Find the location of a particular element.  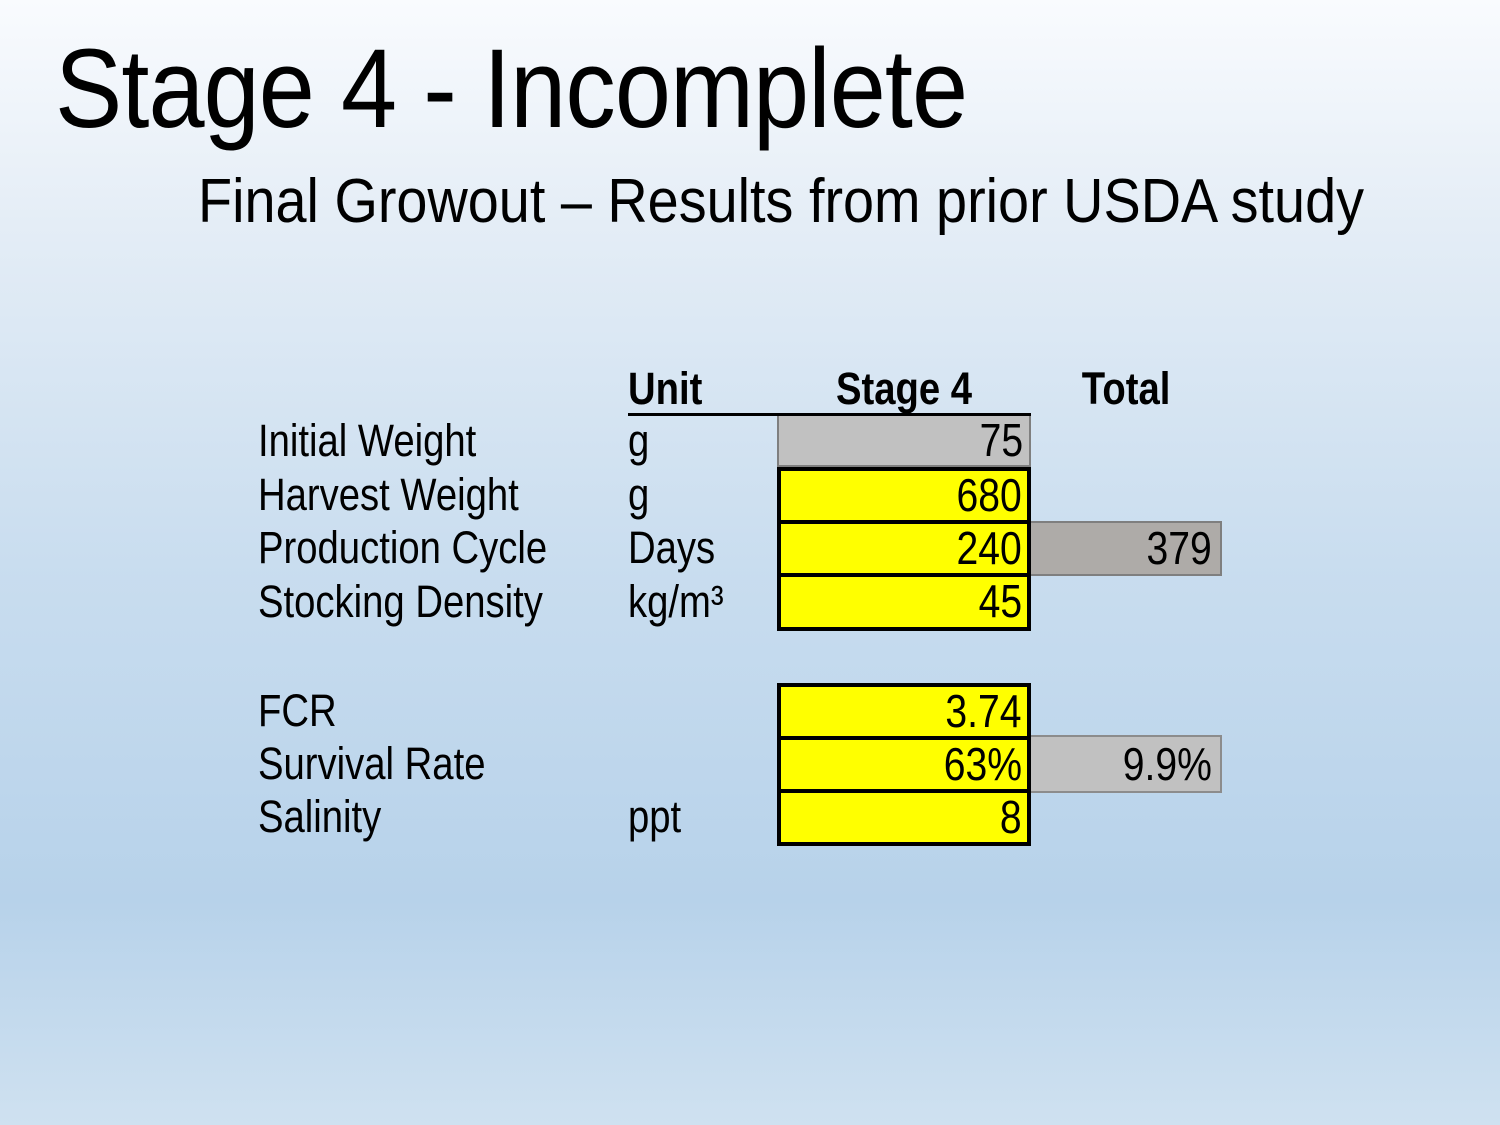

row-label-text: Production Cycle is located at coordinates (403, 547).